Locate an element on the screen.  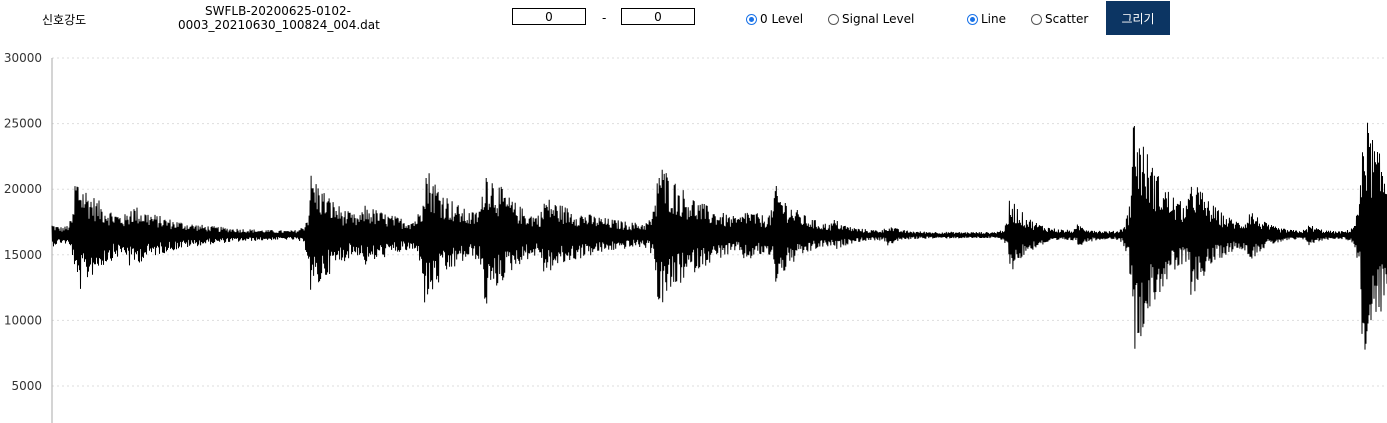
radio-zero-level-label: 0 Level is located at coordinates (782, 19).